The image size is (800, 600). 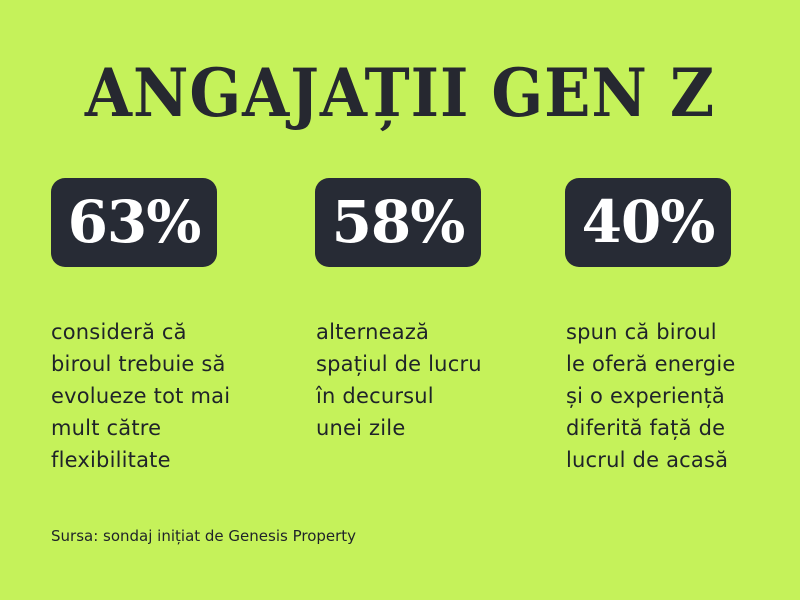 What do you see at coordinates (400, 93) in the screenshot?
I see `page-title: ANGAJAȚII GEN Z` at bounding box center [400, 93].